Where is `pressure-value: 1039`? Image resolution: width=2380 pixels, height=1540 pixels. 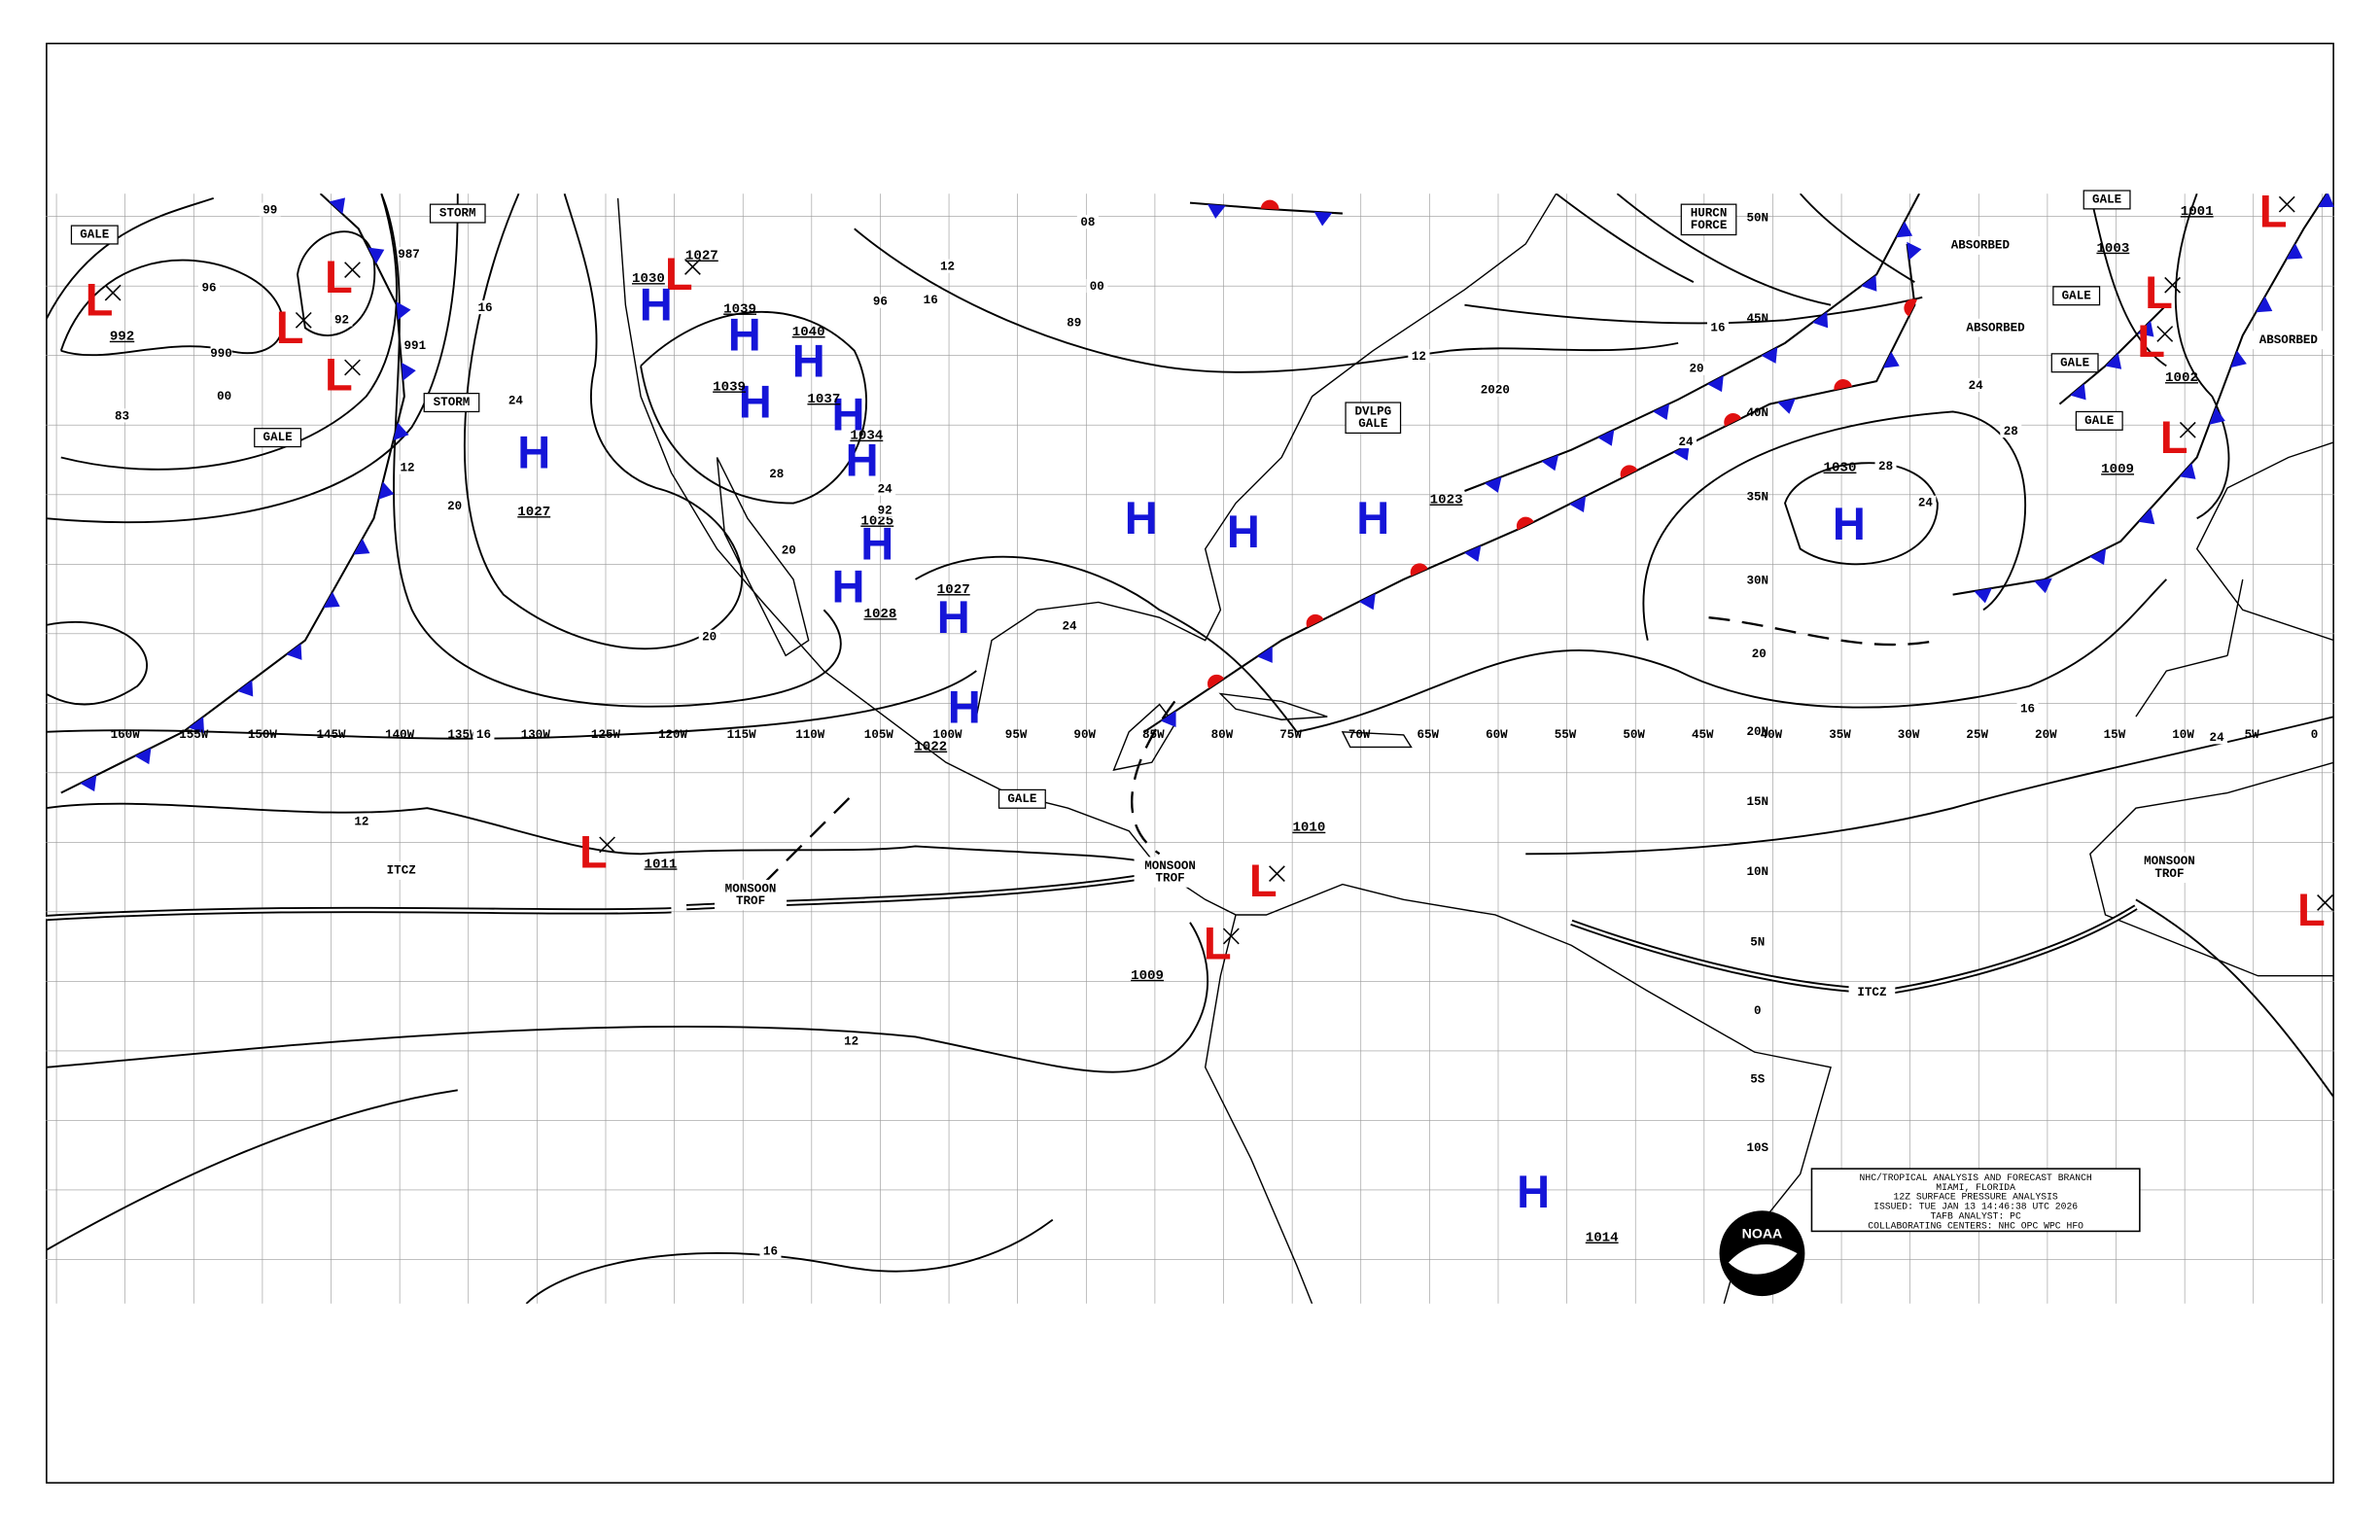
pressure-value: 1039 is located at coordinates (729, 387).